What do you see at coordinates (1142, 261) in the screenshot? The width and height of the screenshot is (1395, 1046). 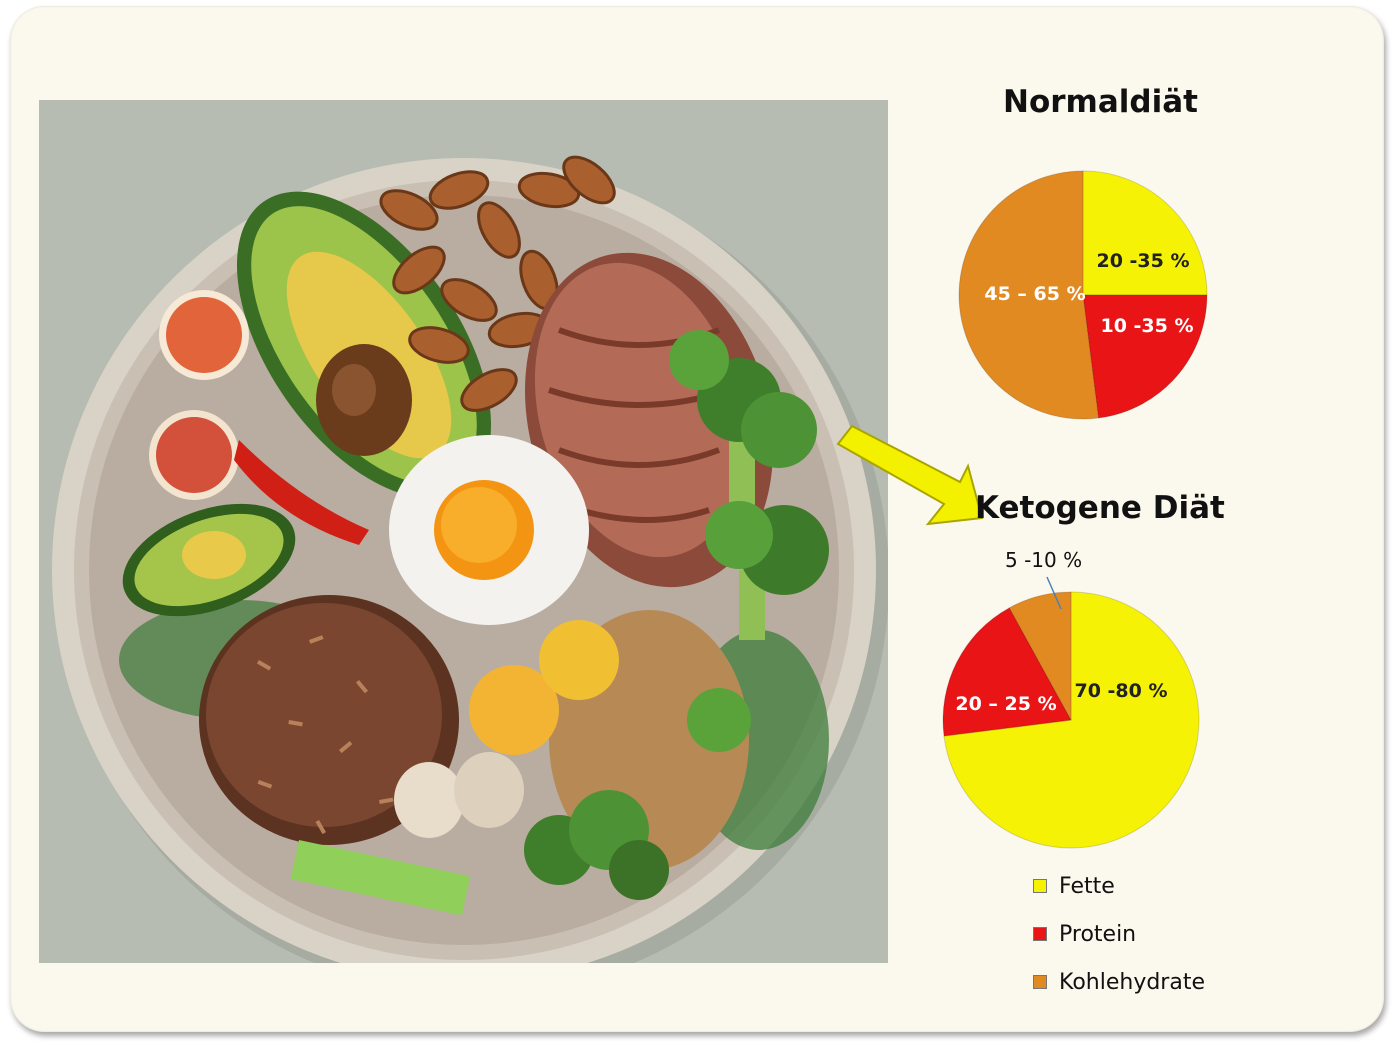 I see `slice-label-fette: 20 -35 %` at bounding box center [1142, 261].